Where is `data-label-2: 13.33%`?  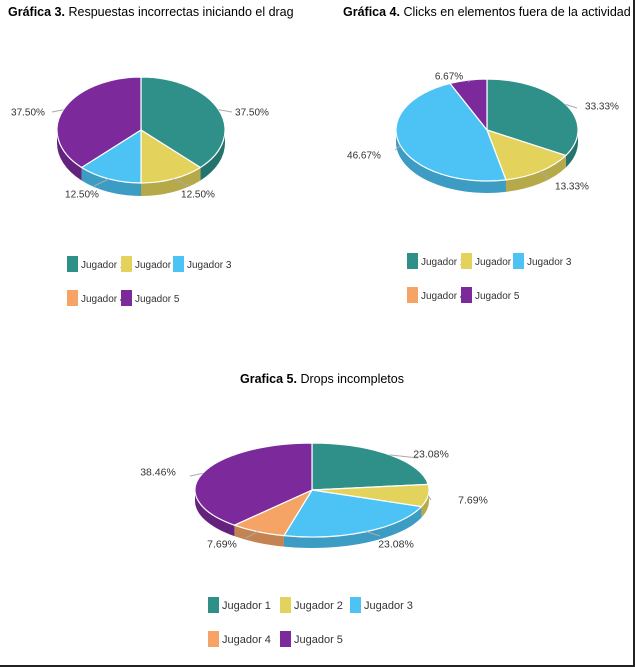 data-label-2: 13.33% is located at coordinates (572, 187).